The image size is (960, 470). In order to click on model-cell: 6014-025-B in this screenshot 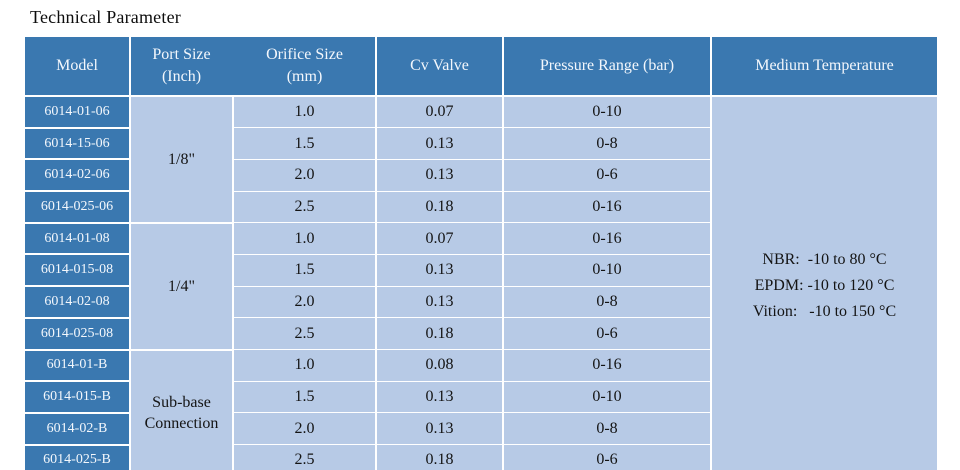, I will do `click(77, 456)`.